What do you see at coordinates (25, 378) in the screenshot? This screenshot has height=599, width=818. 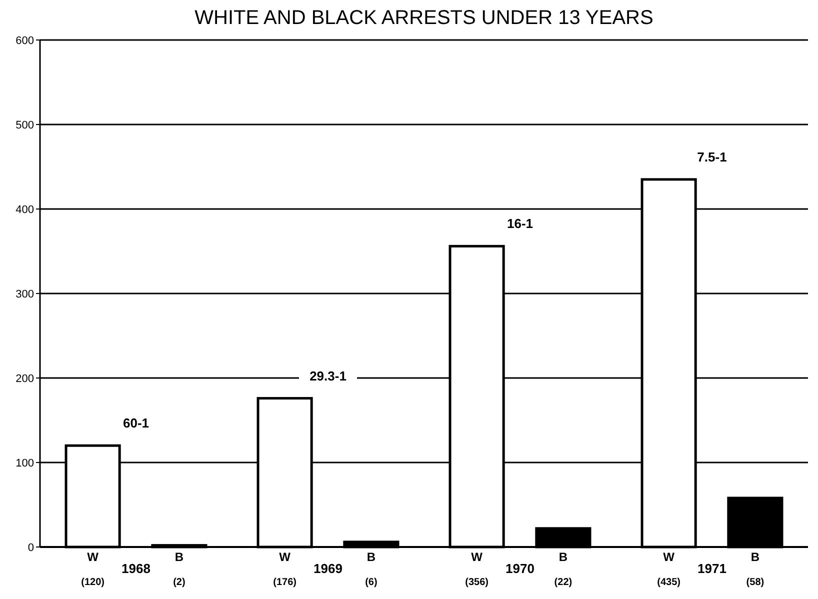 I see `y-tick-label: 200` at bounding box center [25, 378].